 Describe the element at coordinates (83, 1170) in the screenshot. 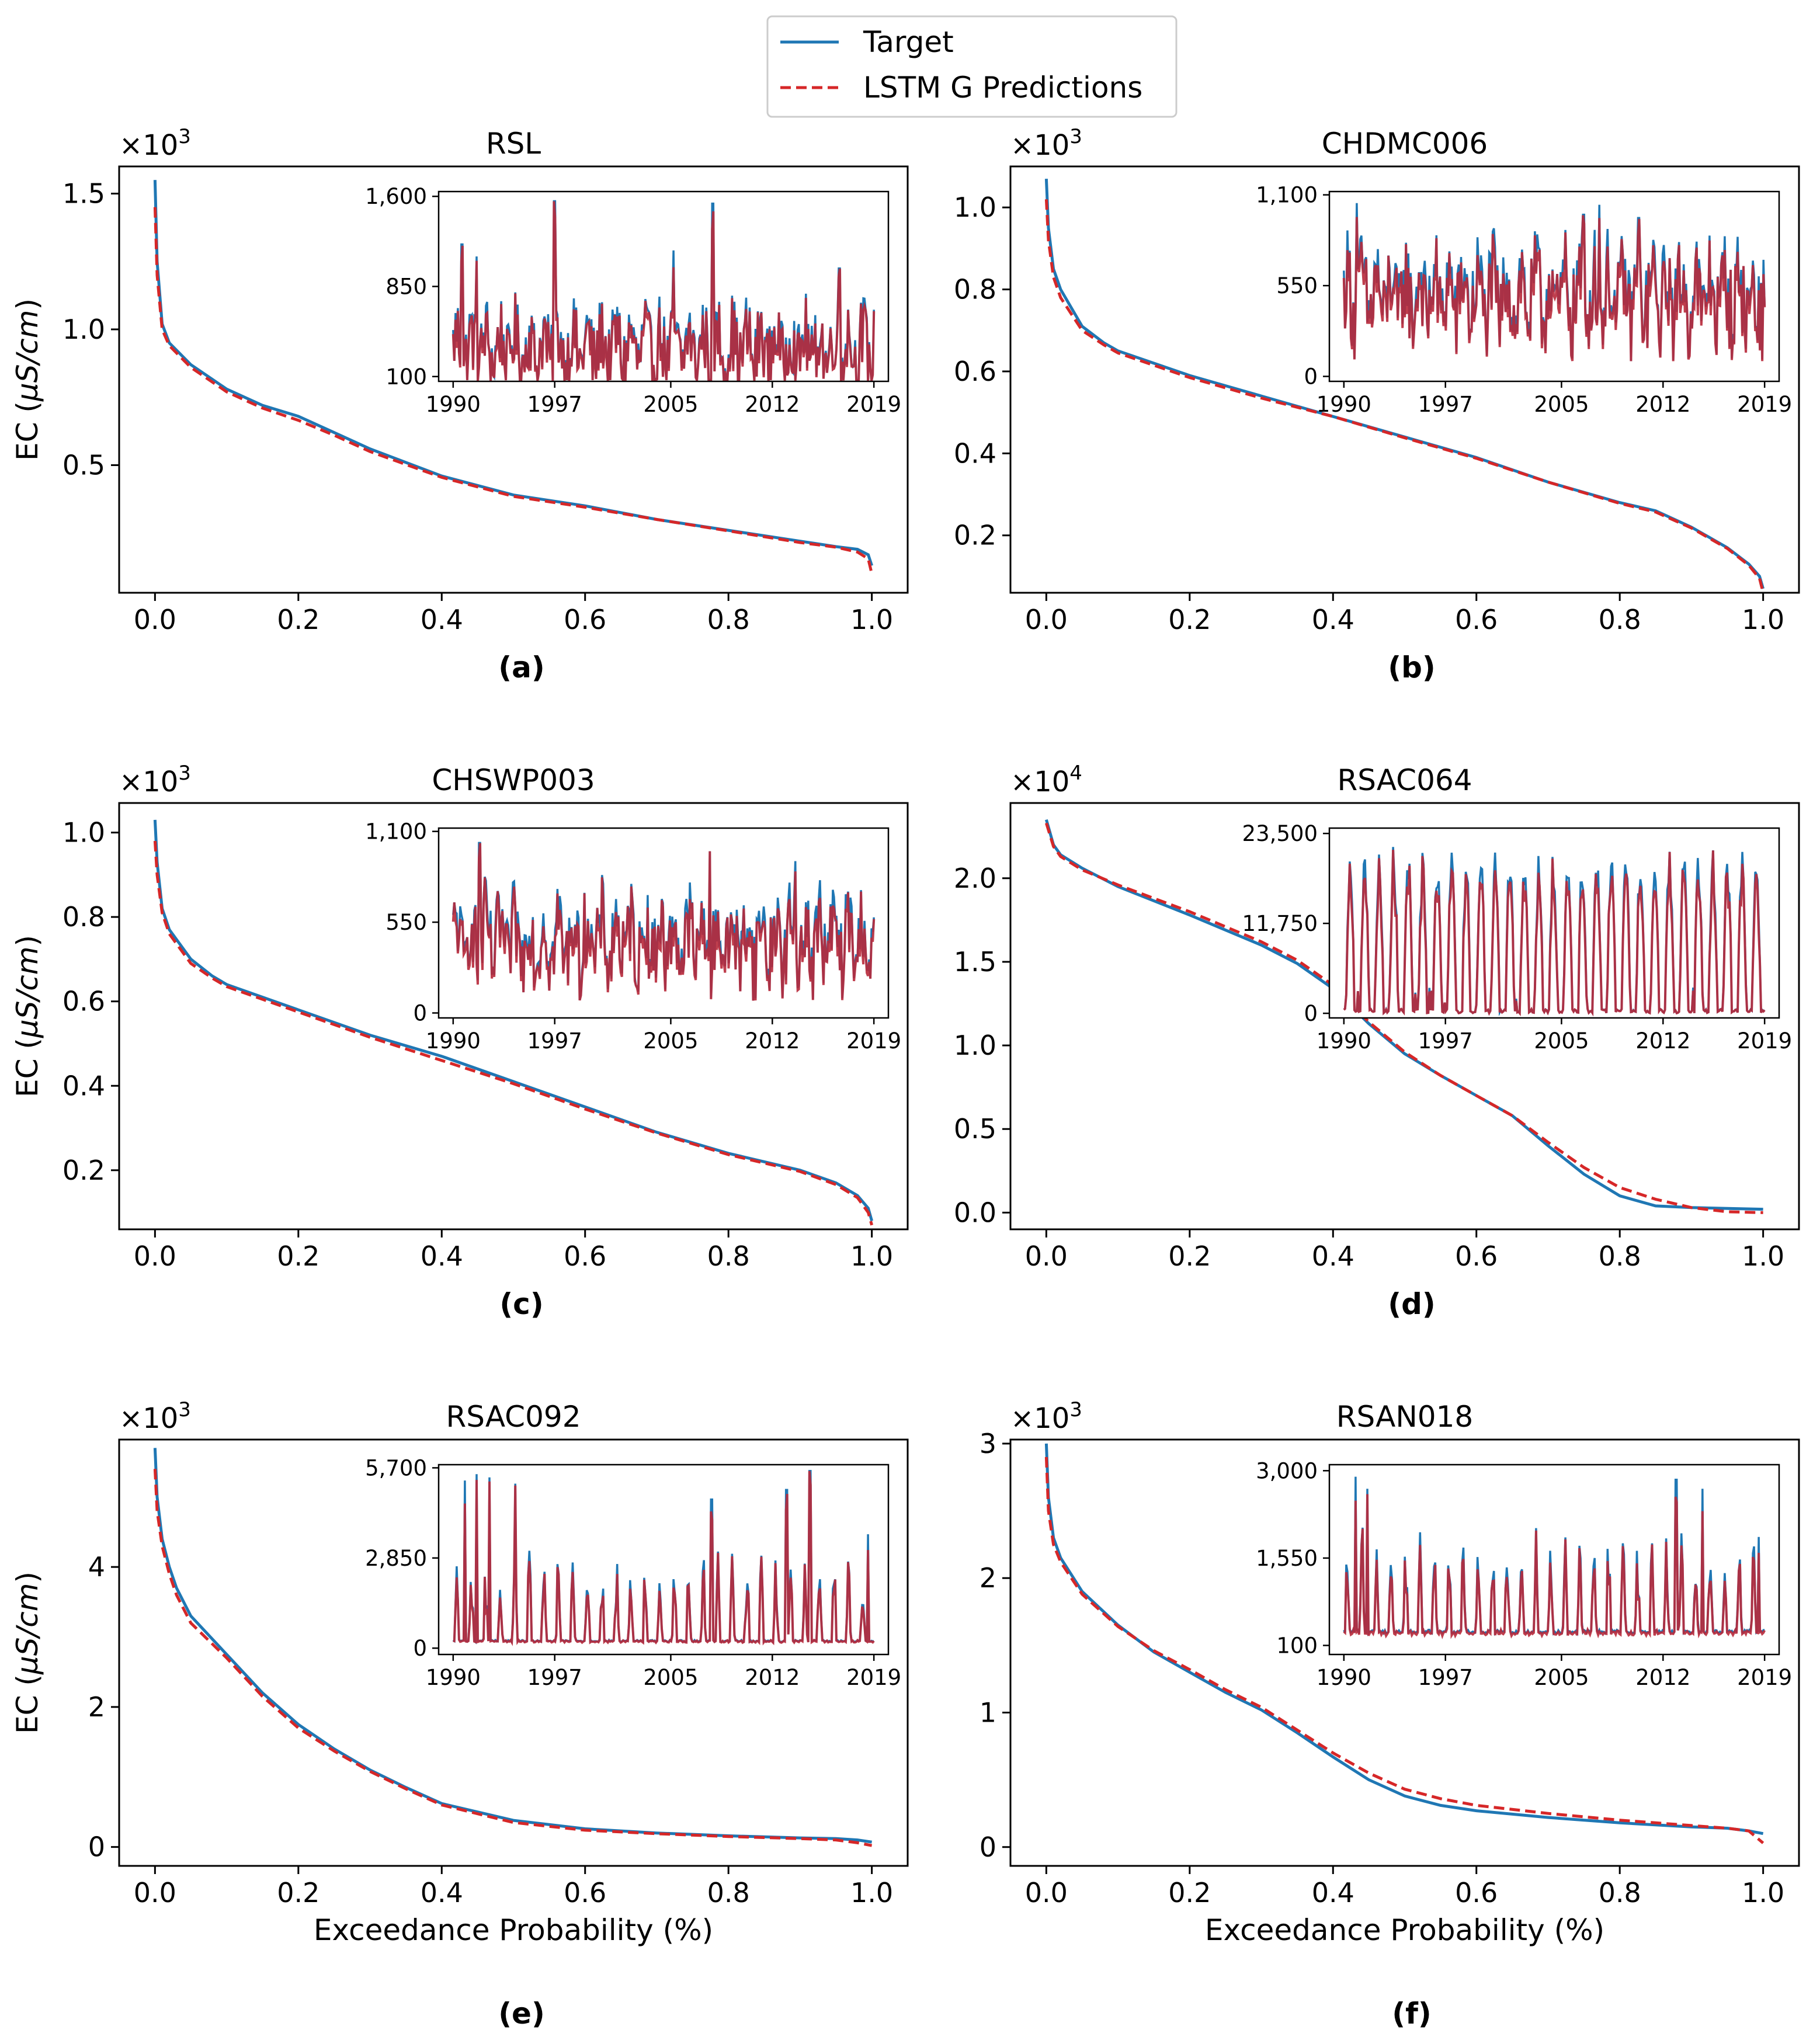

I see `y-tick-label: 0.2` at that location.